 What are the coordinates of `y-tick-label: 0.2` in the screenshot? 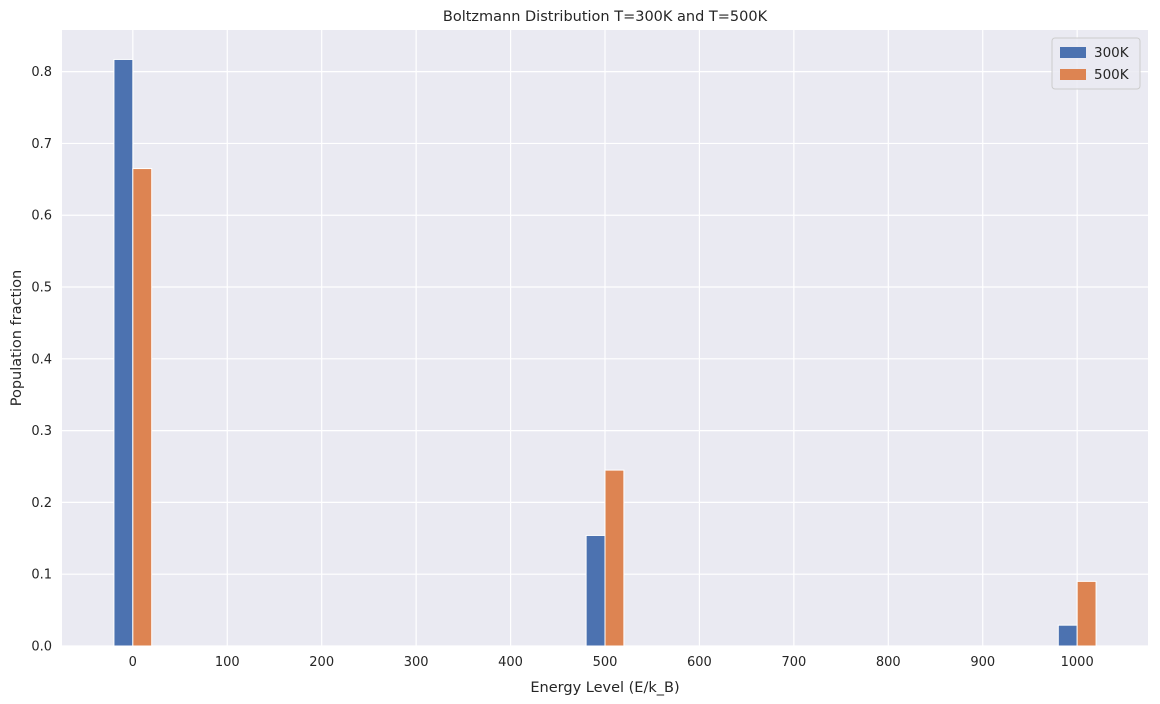 It's located at (41, 503).